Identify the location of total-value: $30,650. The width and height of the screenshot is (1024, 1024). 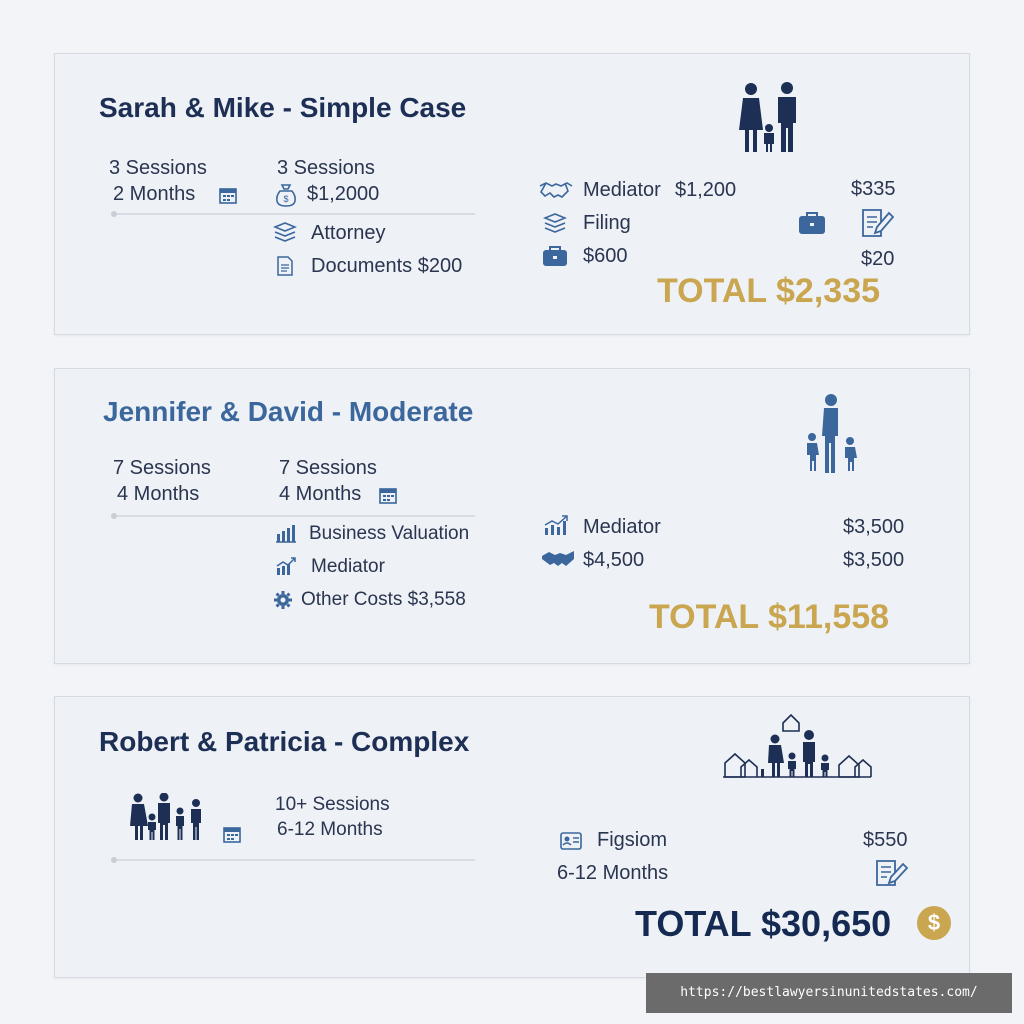
(826, 923).